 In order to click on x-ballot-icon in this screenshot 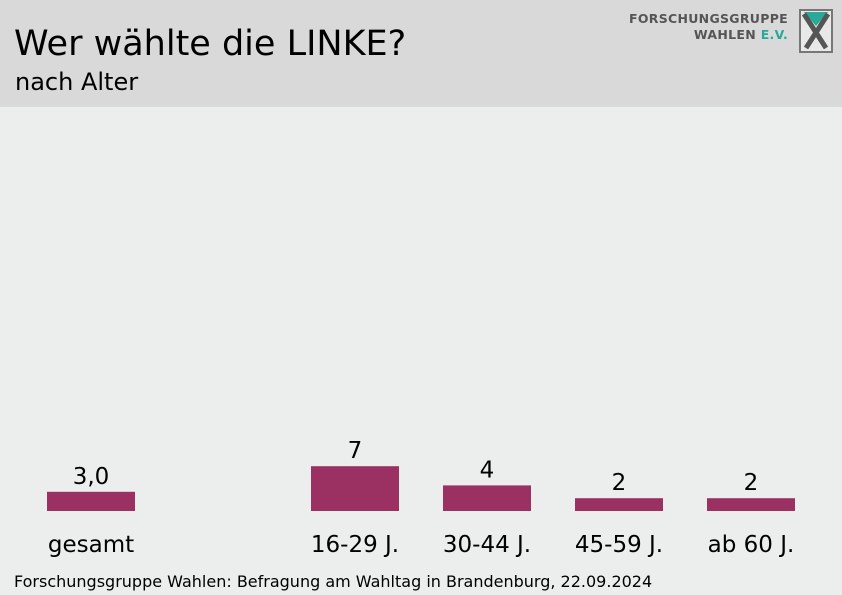, I will do `click(816, 31)`.